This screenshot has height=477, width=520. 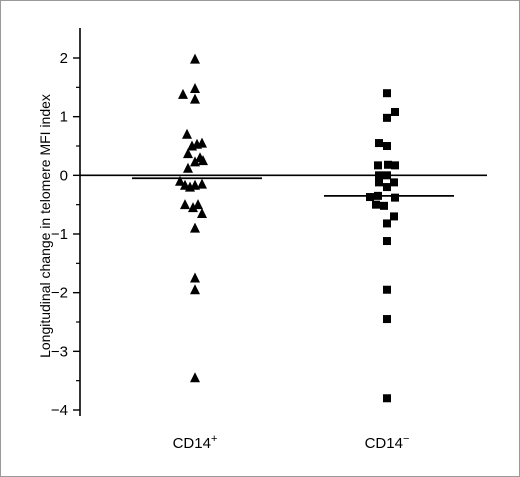 I want to click on mean-lines, so click(x=293, y=187).